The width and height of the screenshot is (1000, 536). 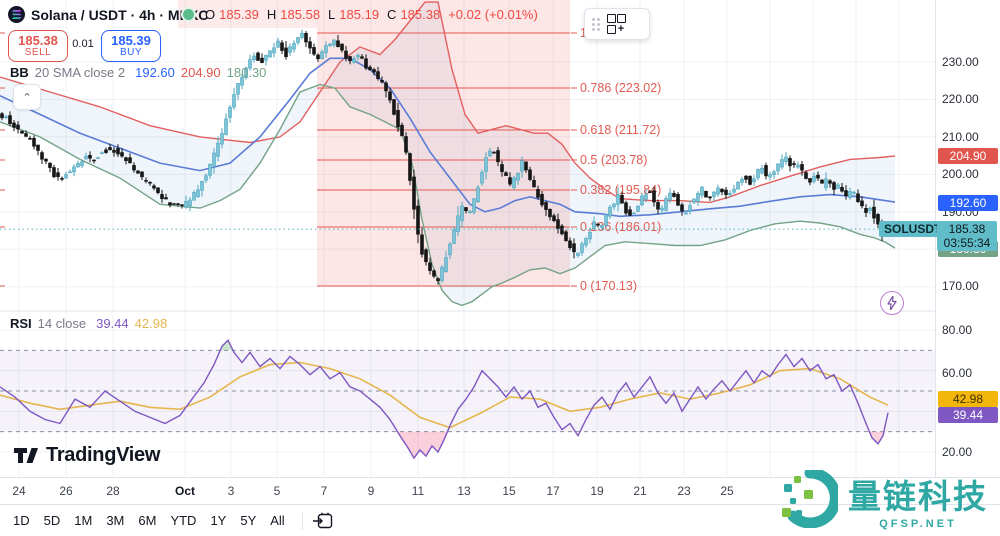 What do you see at coordinates (620, 227) in the screenshot?
I see `fib-level-label: 0.236 (186.01)` at bounding box center [620, 227].